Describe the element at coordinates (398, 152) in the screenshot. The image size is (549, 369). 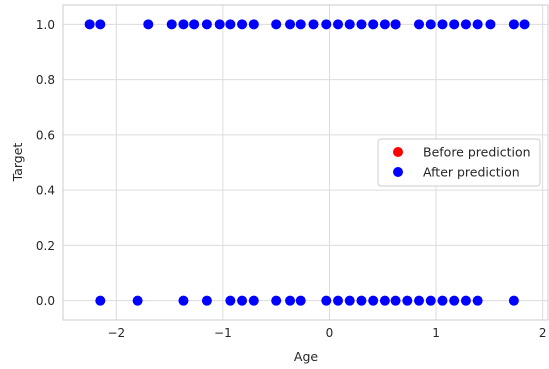
I see `legend-marker-before-prediction` at that location.